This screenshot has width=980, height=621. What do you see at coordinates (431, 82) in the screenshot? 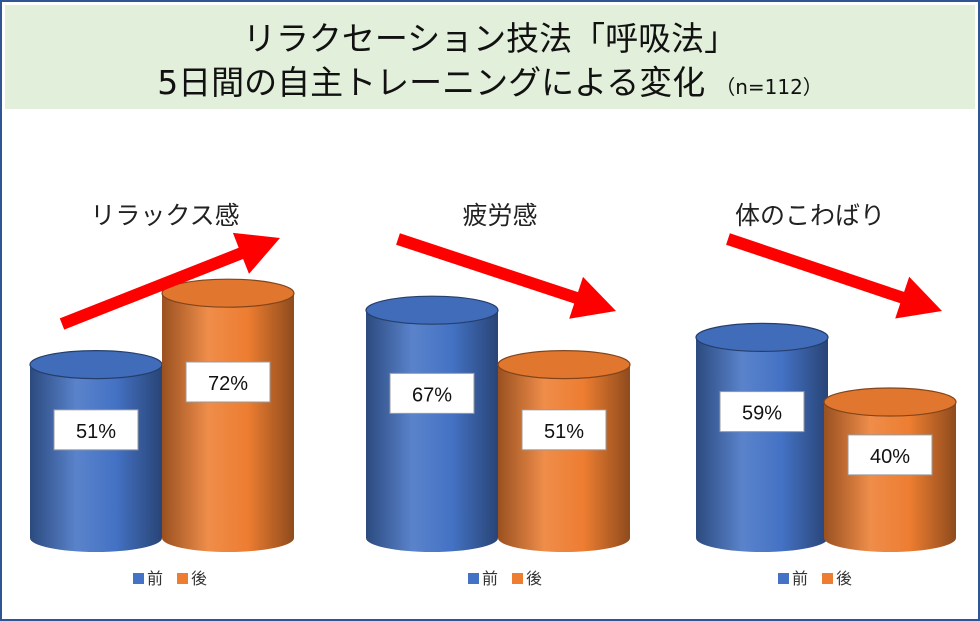
I see `chart-title-main: 5日間の自主トレーニングによる変化` at bounding box center [431, 82].